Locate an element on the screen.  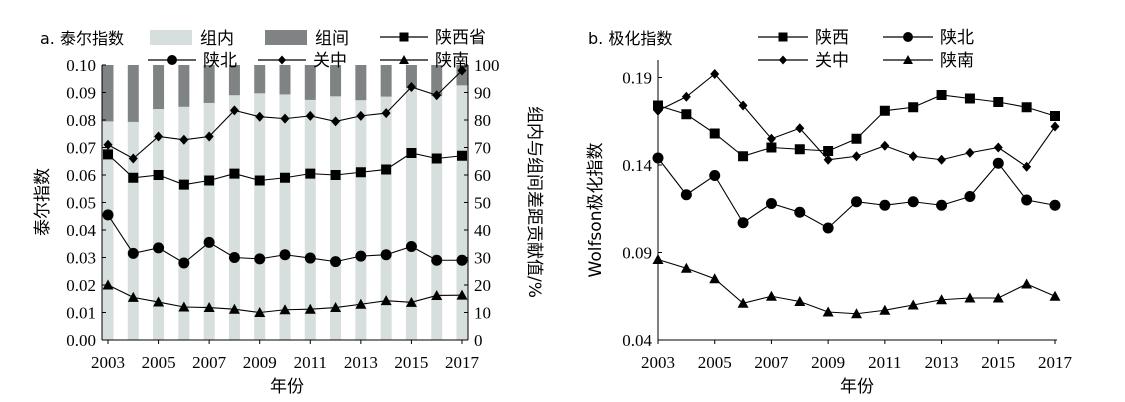
panel-a-y2-ticks: 0 10 20 30 40 50 60 70 80 90 100 is located at coordinates (482, 203).